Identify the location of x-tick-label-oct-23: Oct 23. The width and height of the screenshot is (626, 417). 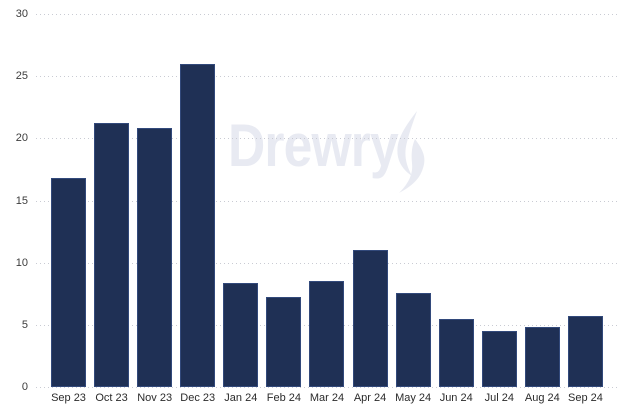
(111, 398).